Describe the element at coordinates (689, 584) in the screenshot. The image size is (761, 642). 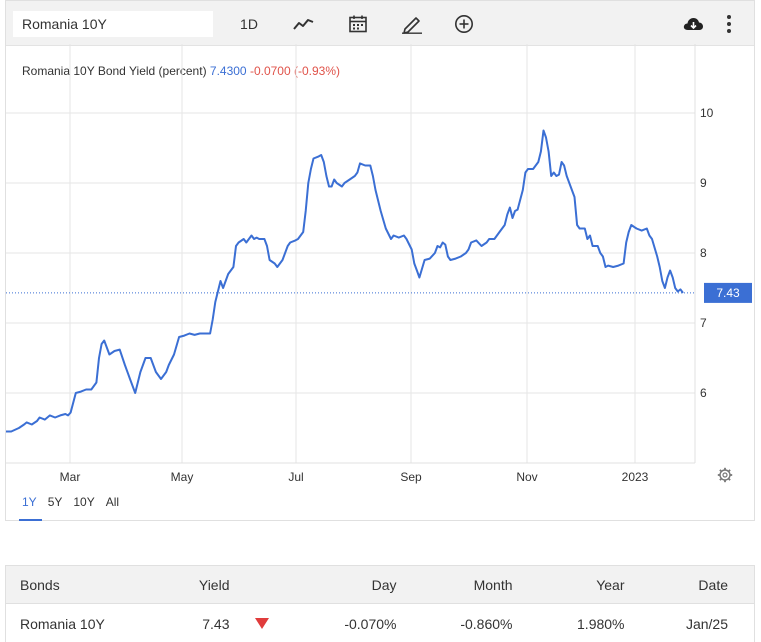
I see `header-date: Date` at that location.